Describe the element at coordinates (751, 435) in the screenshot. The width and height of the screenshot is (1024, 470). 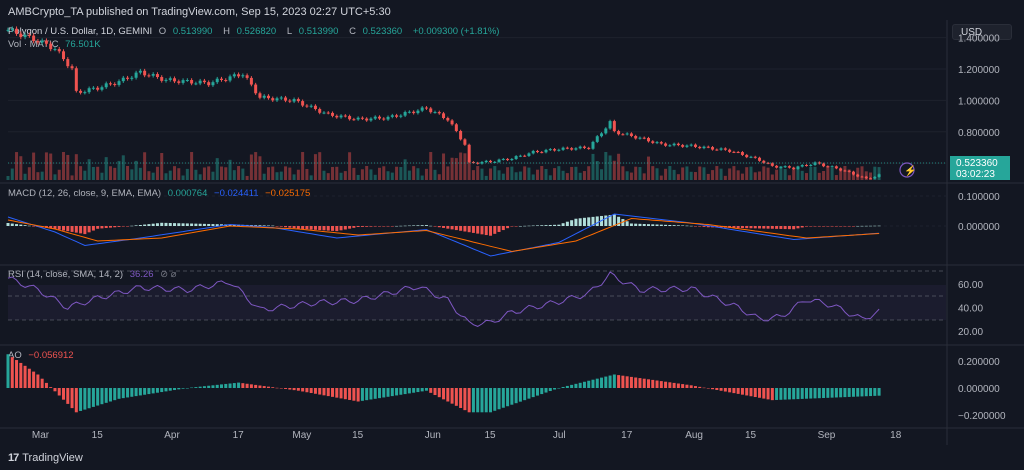
I see `time-axis-tick: 15` at that location.